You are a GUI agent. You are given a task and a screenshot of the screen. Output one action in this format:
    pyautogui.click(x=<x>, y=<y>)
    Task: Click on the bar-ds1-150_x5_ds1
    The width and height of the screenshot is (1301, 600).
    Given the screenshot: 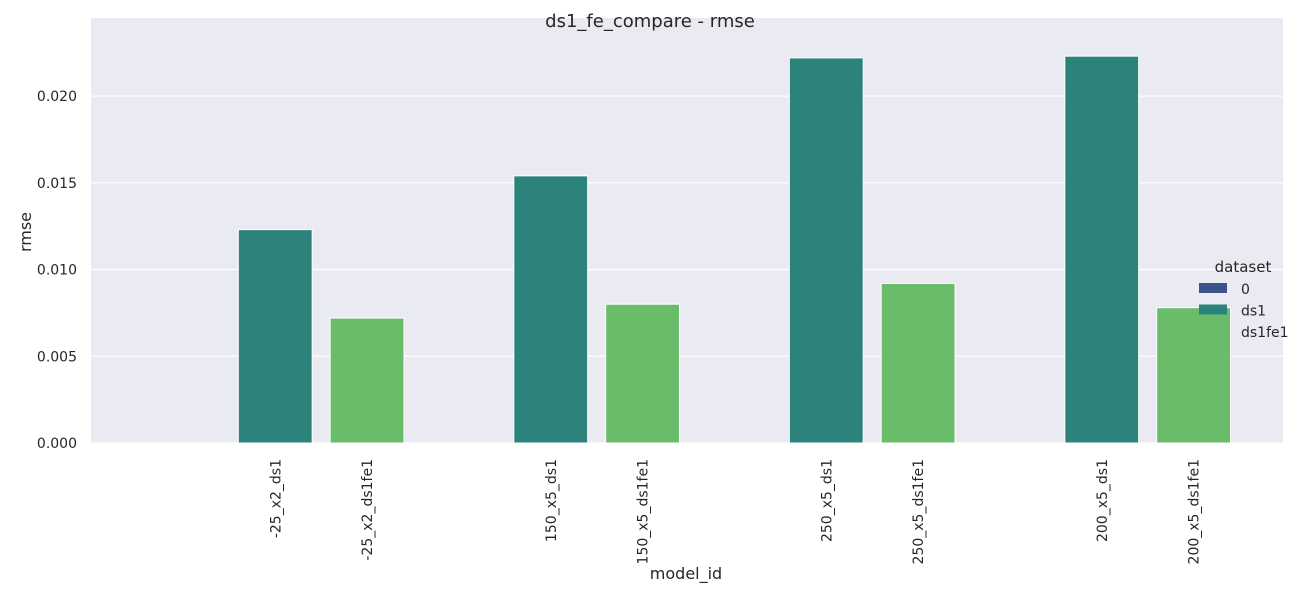 What is the action you would take?
    pyautogui.click(x=551, y=309)
    